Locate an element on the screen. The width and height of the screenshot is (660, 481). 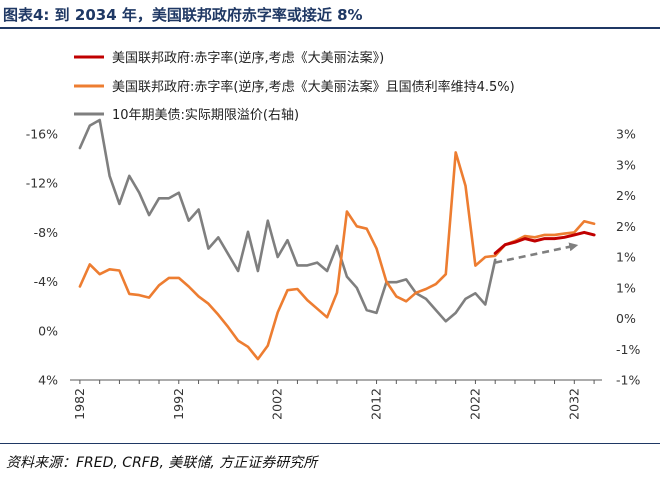
legend-label: 美国联邦政府:赤字率(逆序,考虑《大美丽法案》) is located at coordinates (248, 58).